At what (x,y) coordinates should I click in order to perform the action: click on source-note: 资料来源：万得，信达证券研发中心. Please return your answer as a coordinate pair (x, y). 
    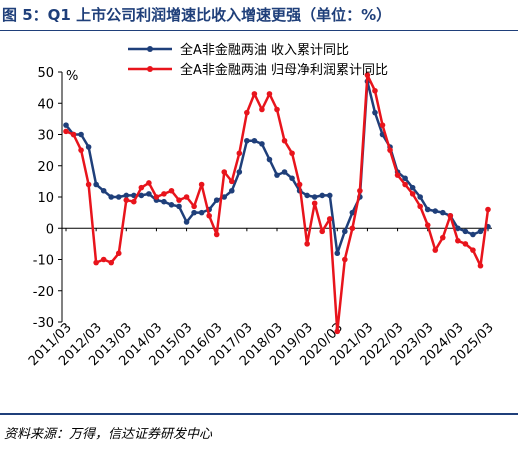
    Looking at the image, I should click on (108, 434).